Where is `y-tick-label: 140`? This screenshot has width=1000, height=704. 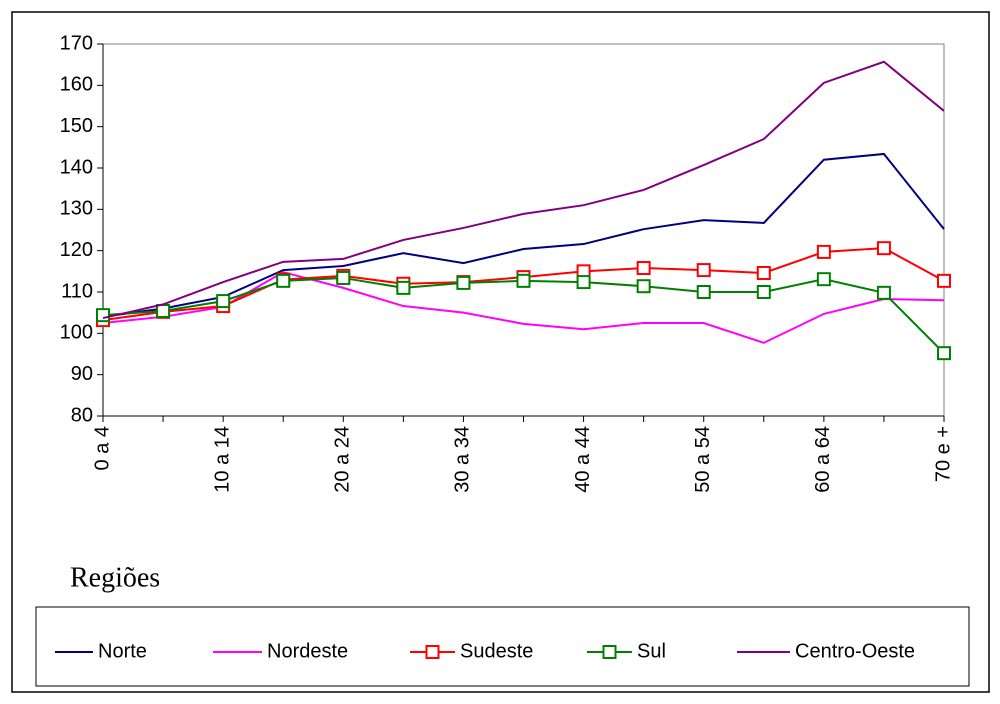 y-tick-label: 140 is located at coordinates (76, 167).